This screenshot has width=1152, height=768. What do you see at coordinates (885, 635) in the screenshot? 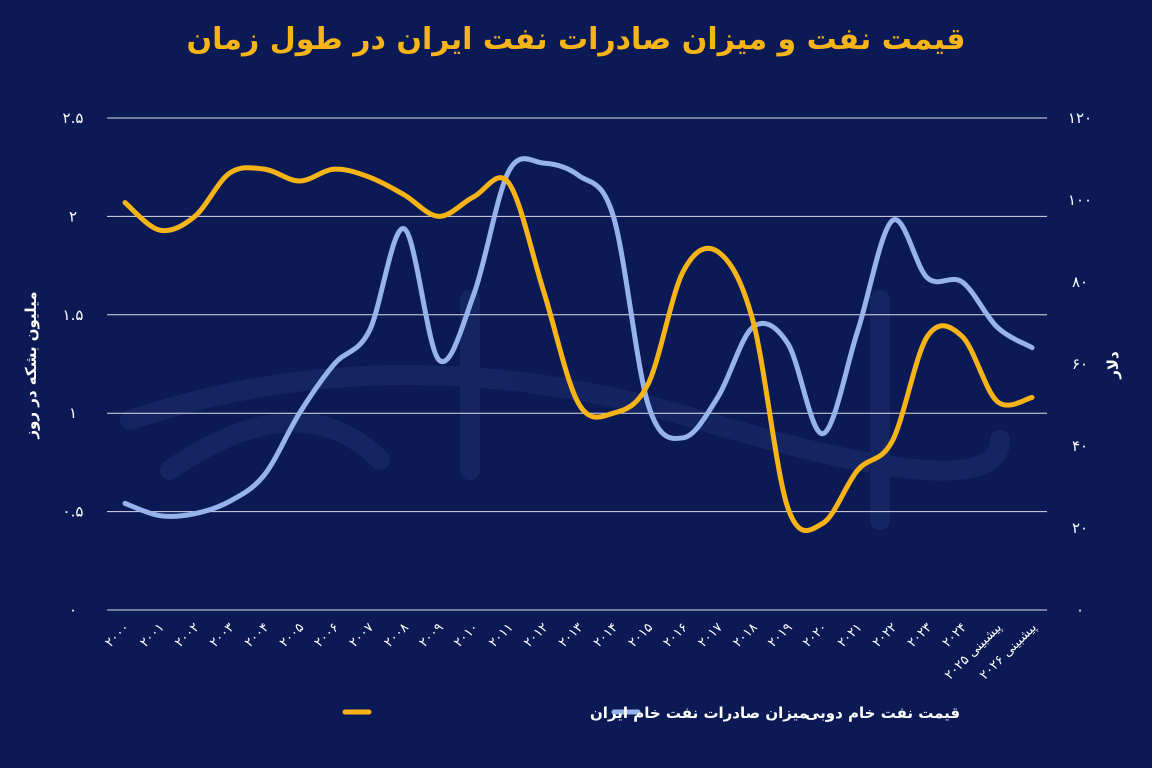
I see `x-tick-label: ۲۰۲۲` at bounding box center [885, 635].